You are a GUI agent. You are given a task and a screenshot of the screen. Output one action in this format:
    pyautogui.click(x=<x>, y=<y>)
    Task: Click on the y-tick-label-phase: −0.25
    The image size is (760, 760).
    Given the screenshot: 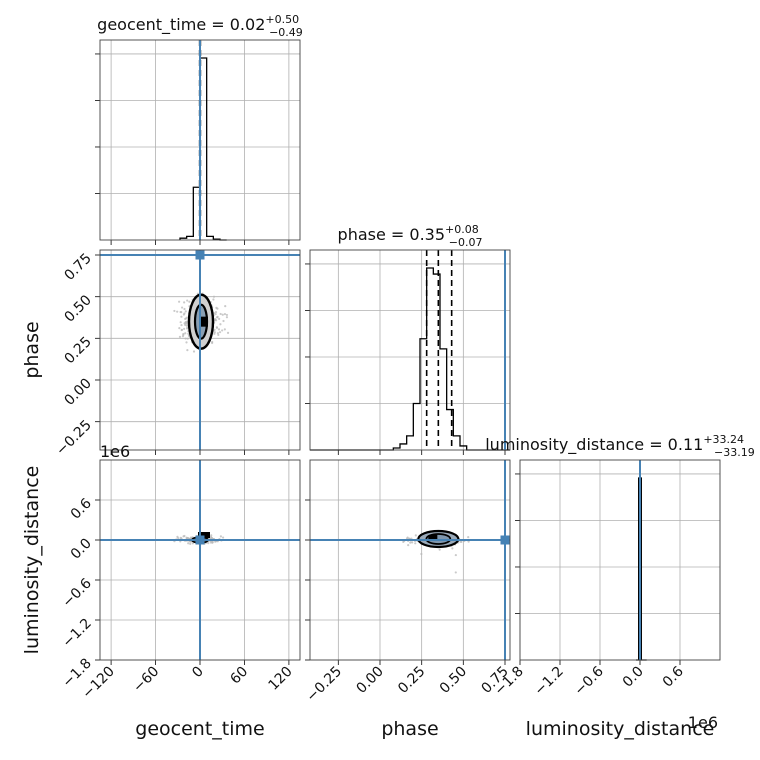 What is the action you would take?
    pyautogui.click(x=74, y=438)
    